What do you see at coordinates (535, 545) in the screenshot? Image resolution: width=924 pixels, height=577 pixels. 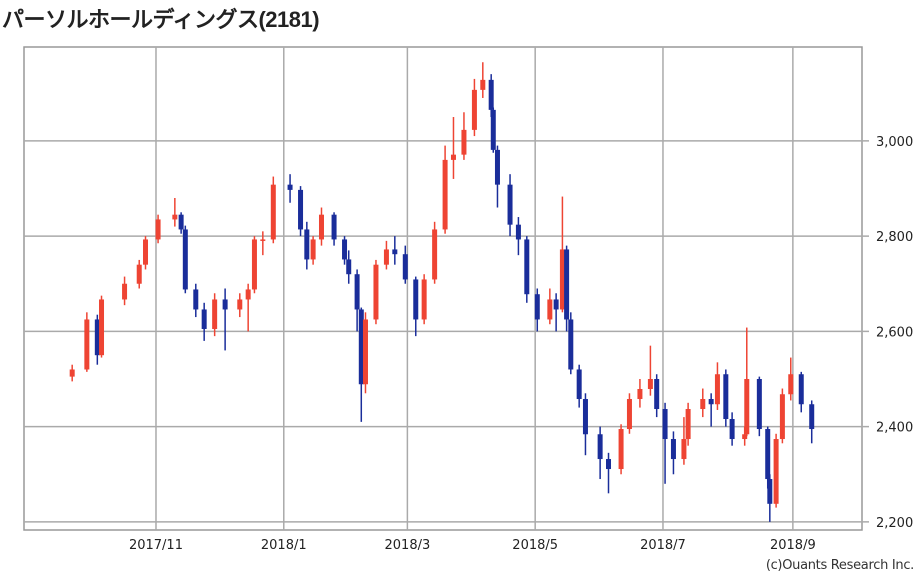 I see `x-tick-label: 2018/5` at bounding box center [535, 545].